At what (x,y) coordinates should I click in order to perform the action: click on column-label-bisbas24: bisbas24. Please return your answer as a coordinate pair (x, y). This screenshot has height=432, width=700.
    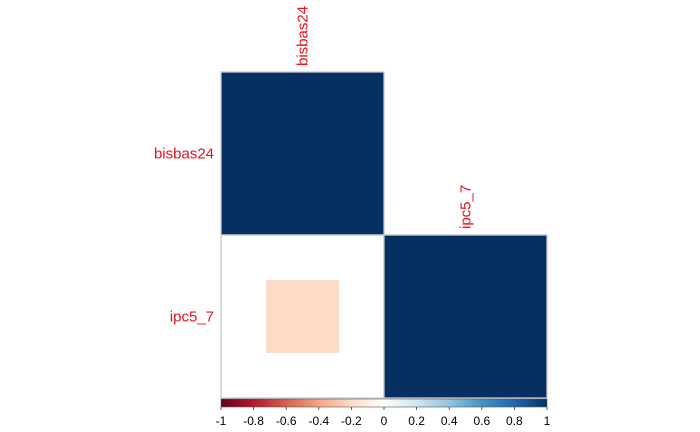
    Looking at the image, I should click on (303, 36).